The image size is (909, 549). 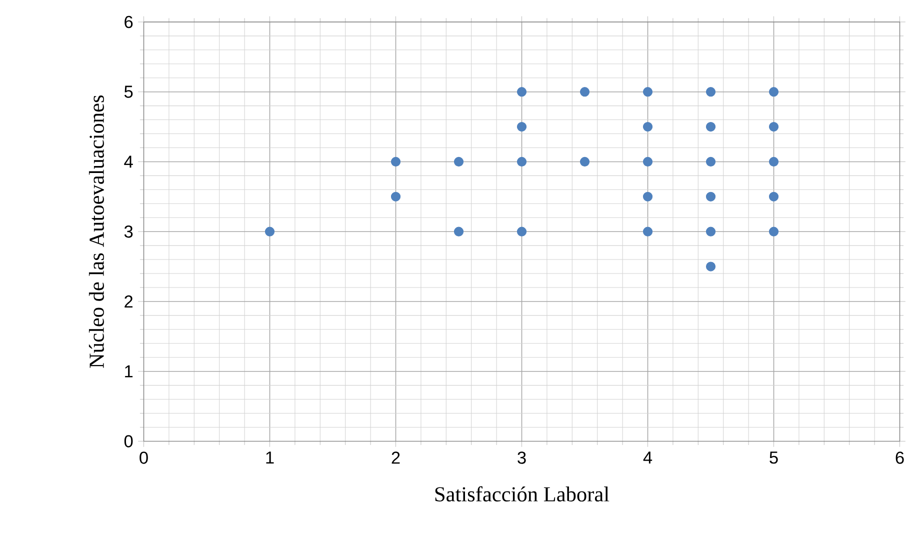 What do you see at coordinates (144, 458) in the screenshot?
I see `x-tick-label: 0` at bounding box center [144, 458].